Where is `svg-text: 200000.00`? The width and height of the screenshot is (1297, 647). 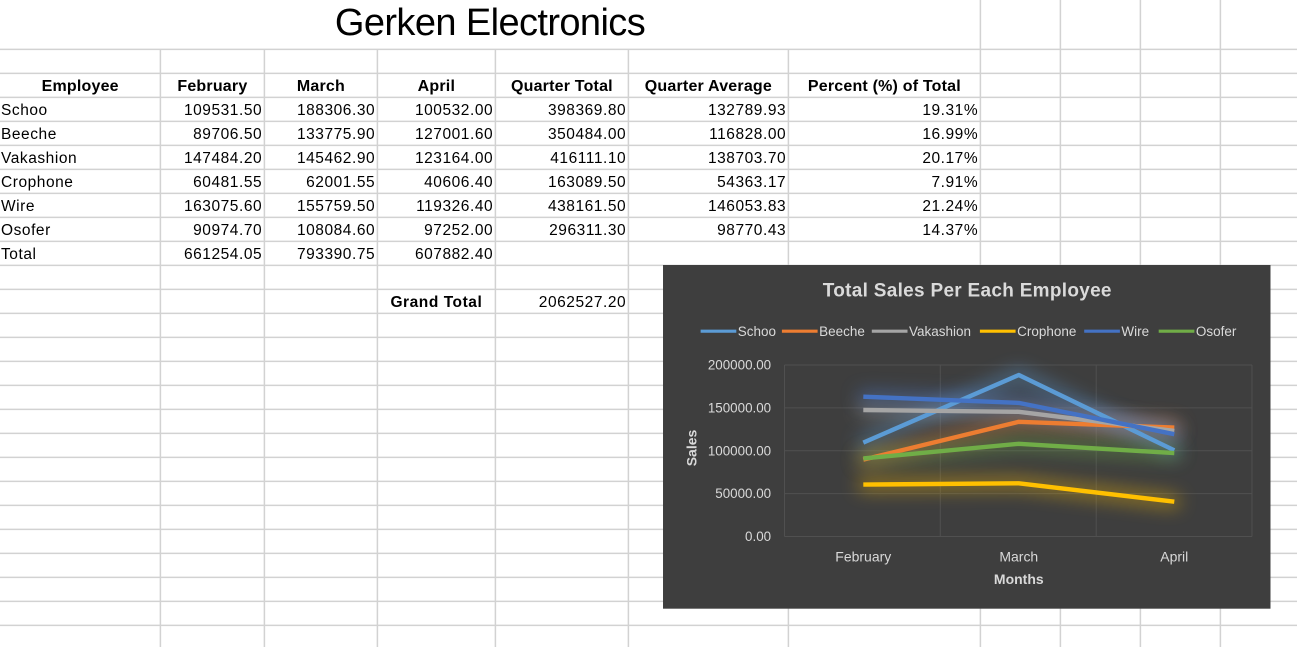
svg-text: 200000.00 is located at coordinates (739, 365).